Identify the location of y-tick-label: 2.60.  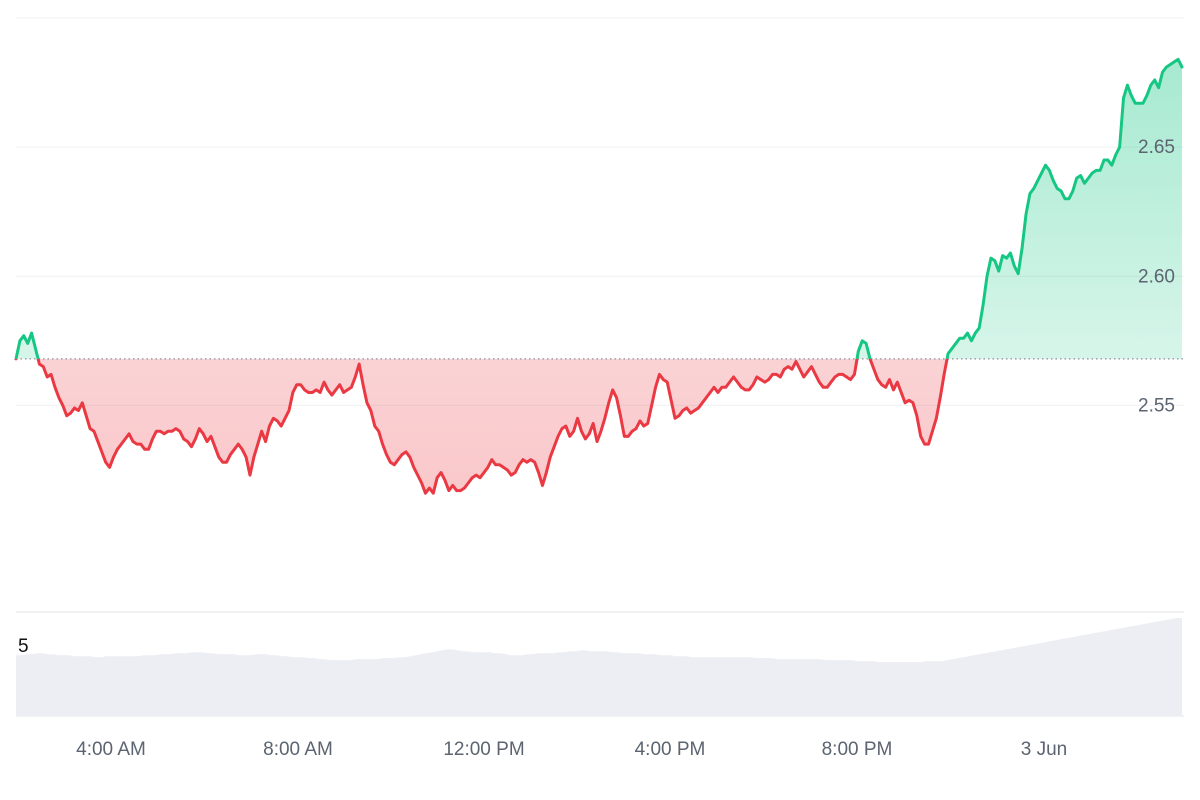
(1156, 276).